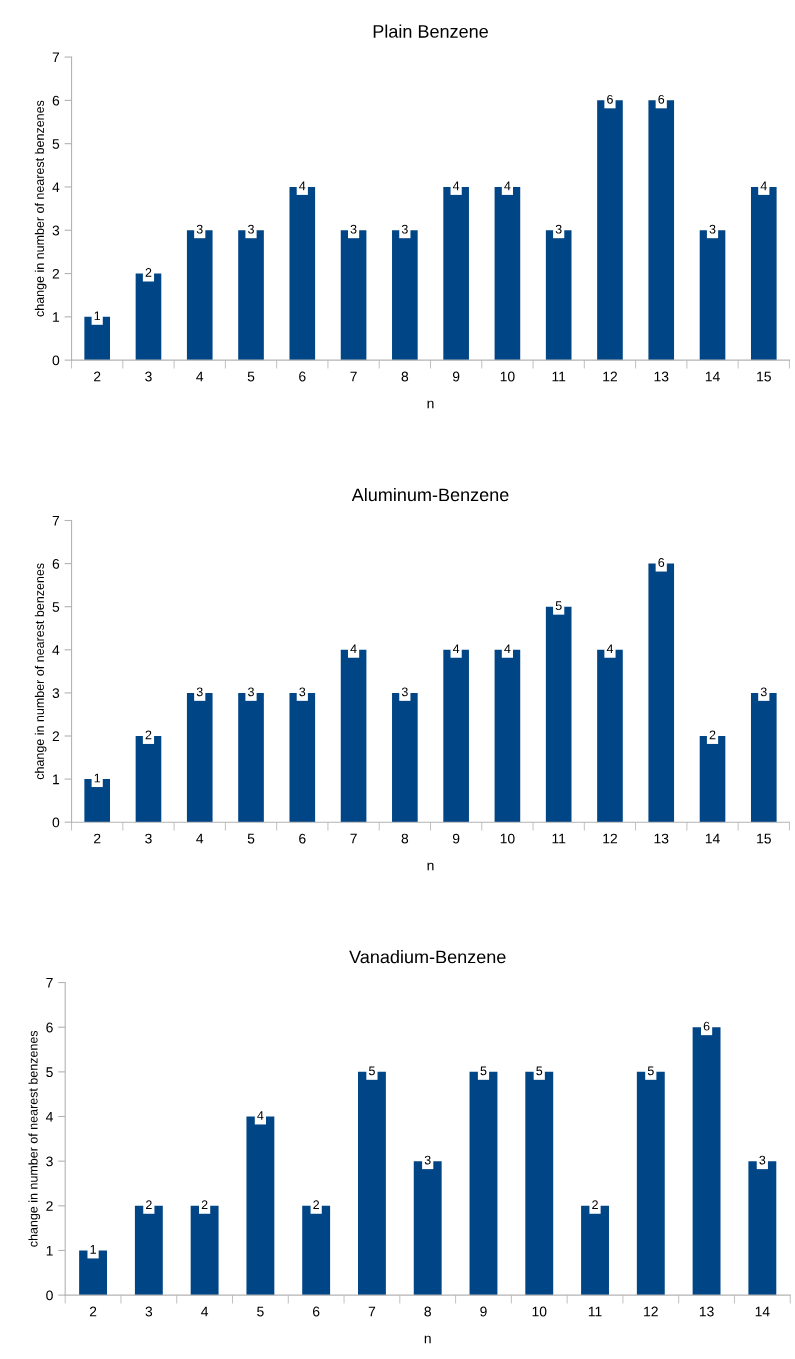 The height and width of the screenshot is (1359, 795). What do you see at coordinates (430, 31) in the screenshot?
I see `chart-title: Plain Benzene` at bounding box center [430, 31].